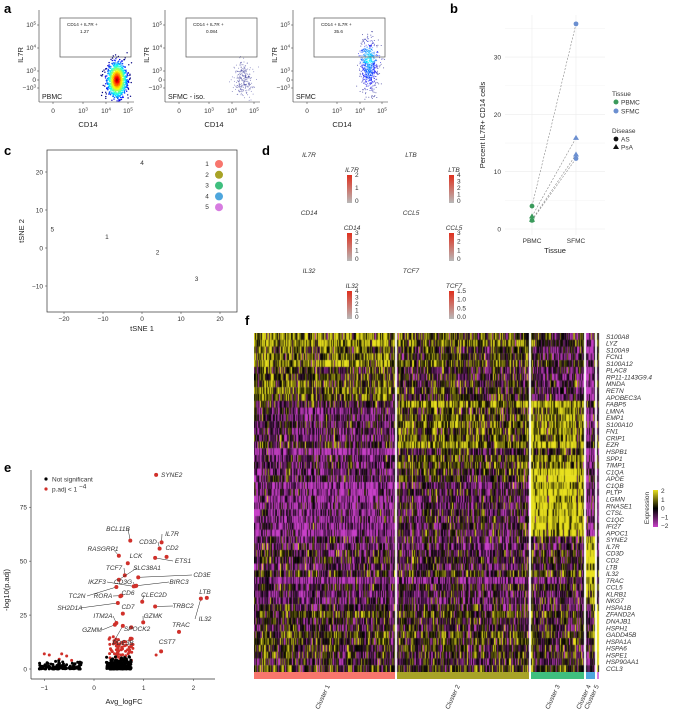 The width and height of the screenshot is (673, 714). What do you see at coordinates (92, 630) in the screenshot?
I see `gene-label: GZMM` at bounding box center [92, 630].